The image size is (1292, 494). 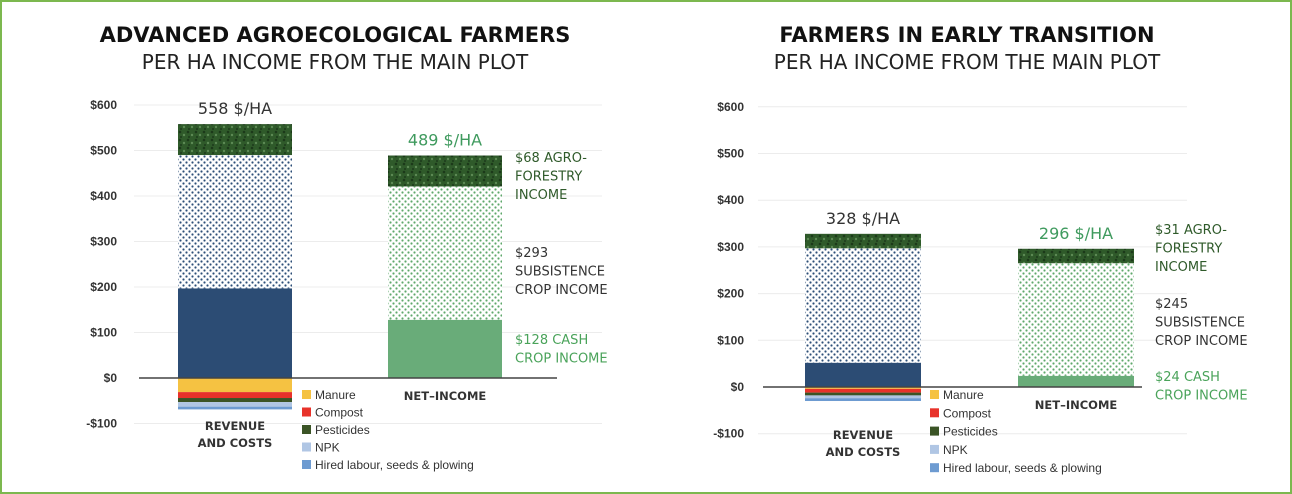 I want to click on annotation-agro: $31 AGRO-, so click(x=1191, y=230).